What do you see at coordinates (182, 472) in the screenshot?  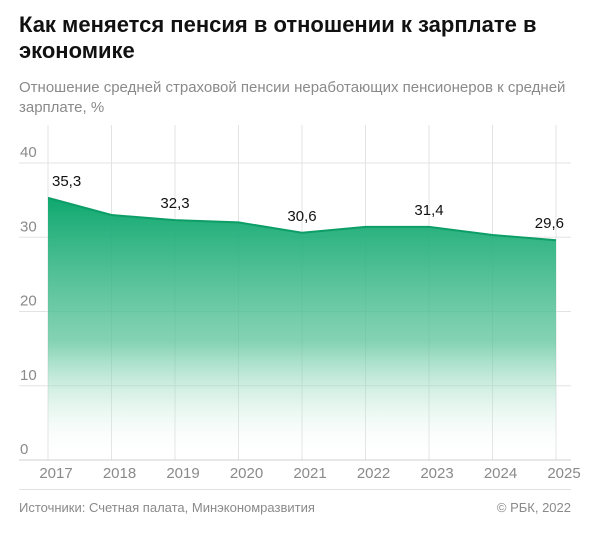 I see `x-tick-label: 2019` at bounding box center [182, 472].